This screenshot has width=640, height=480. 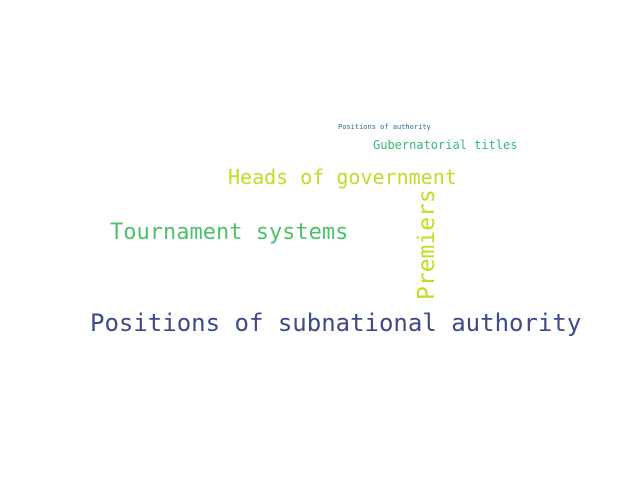 I want to click on word-positions-of-authority: Positions of authority, so click(x=384, y=127).